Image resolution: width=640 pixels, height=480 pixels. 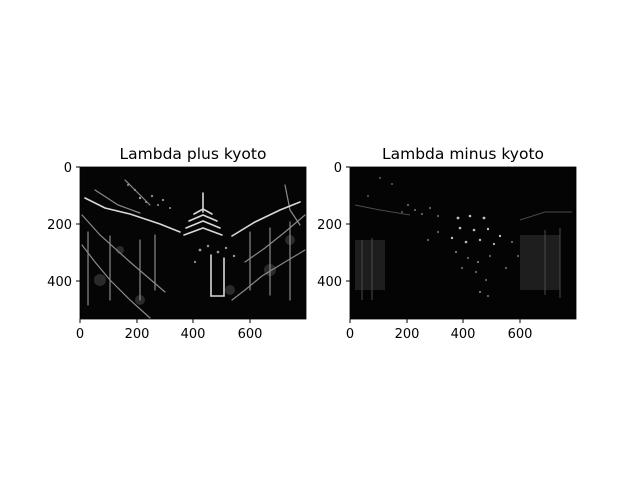 I want to click on x-tick-left-3: 600, so click(x=250, y=334).